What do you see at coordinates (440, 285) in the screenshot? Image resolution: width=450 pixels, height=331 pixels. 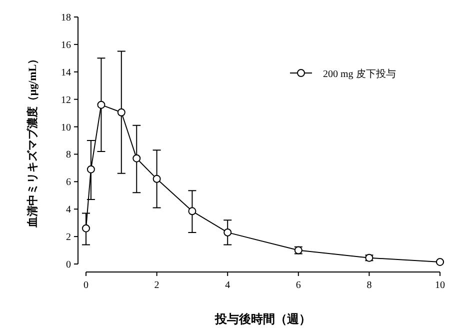 I see `x-tick-label: 10` at bounding box center [440, 285].